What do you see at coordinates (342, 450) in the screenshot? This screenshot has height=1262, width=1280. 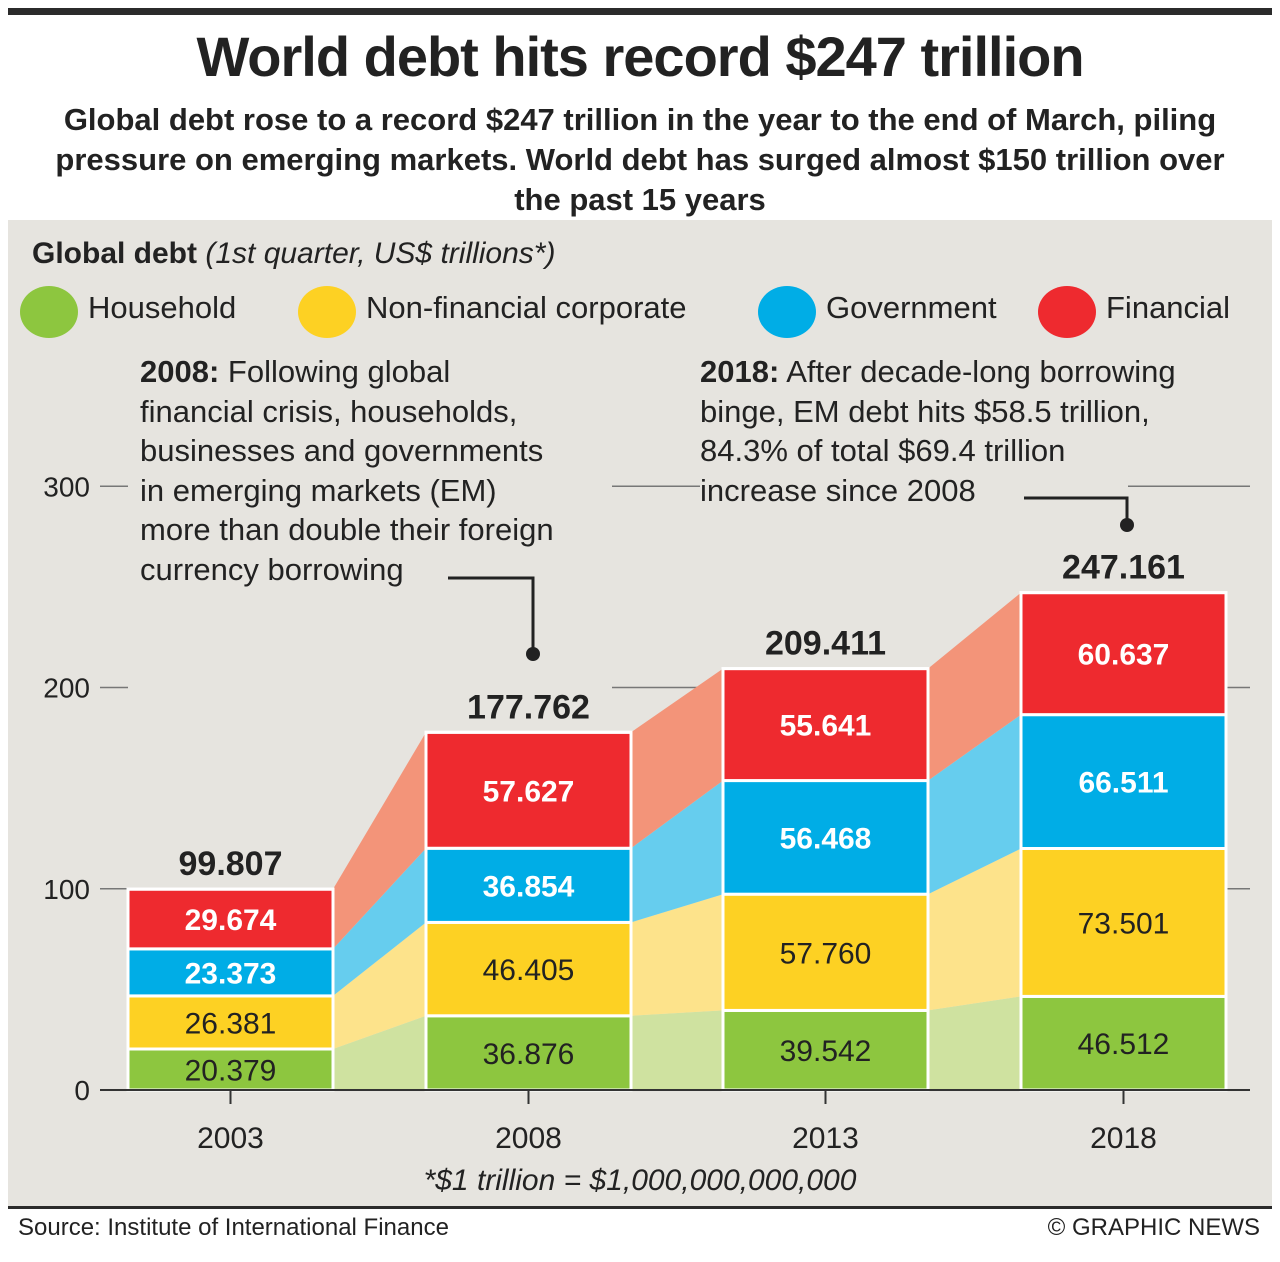 I see `annotation-2008-line: businesses and governments` at bounding box center [342, 450].